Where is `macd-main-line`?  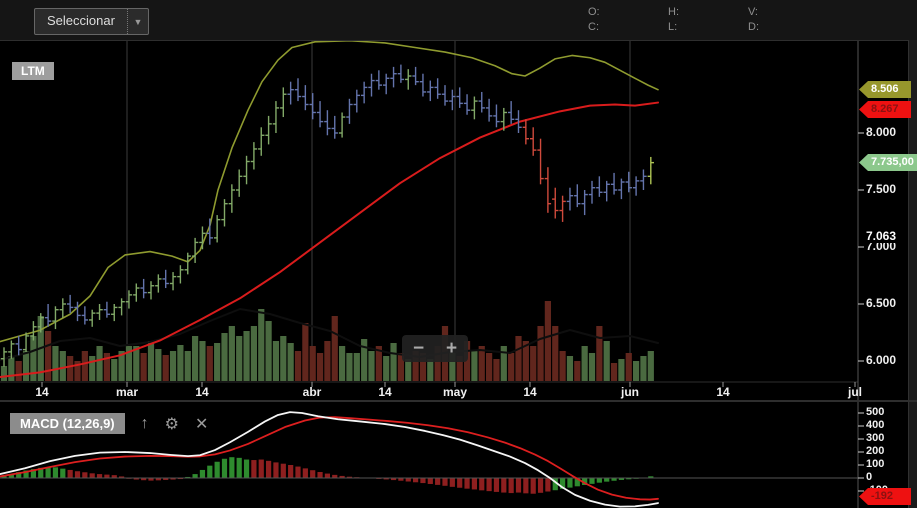
macd-main-line is located at coordinates (329, 459).